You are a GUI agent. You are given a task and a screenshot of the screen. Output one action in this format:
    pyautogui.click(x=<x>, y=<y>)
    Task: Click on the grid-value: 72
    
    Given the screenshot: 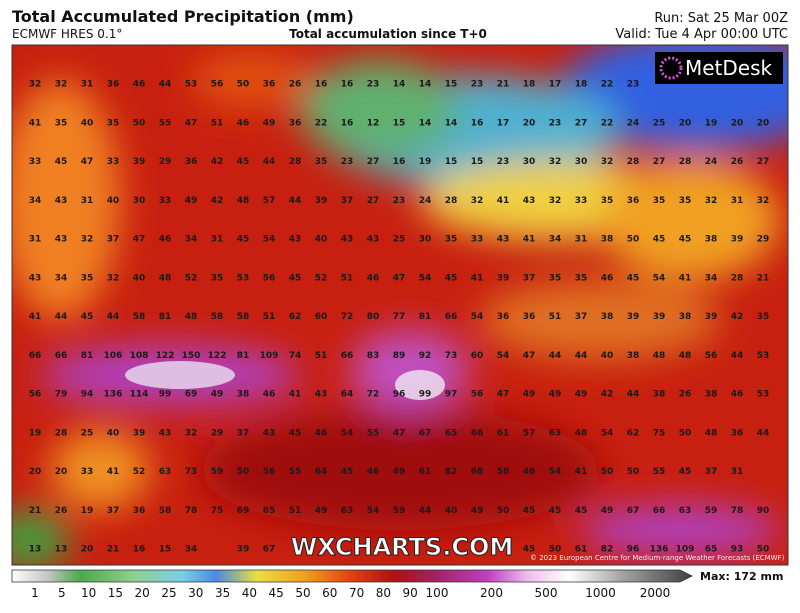 What is the action you would take?
    pyautogui.click(x=373, y=395)
    